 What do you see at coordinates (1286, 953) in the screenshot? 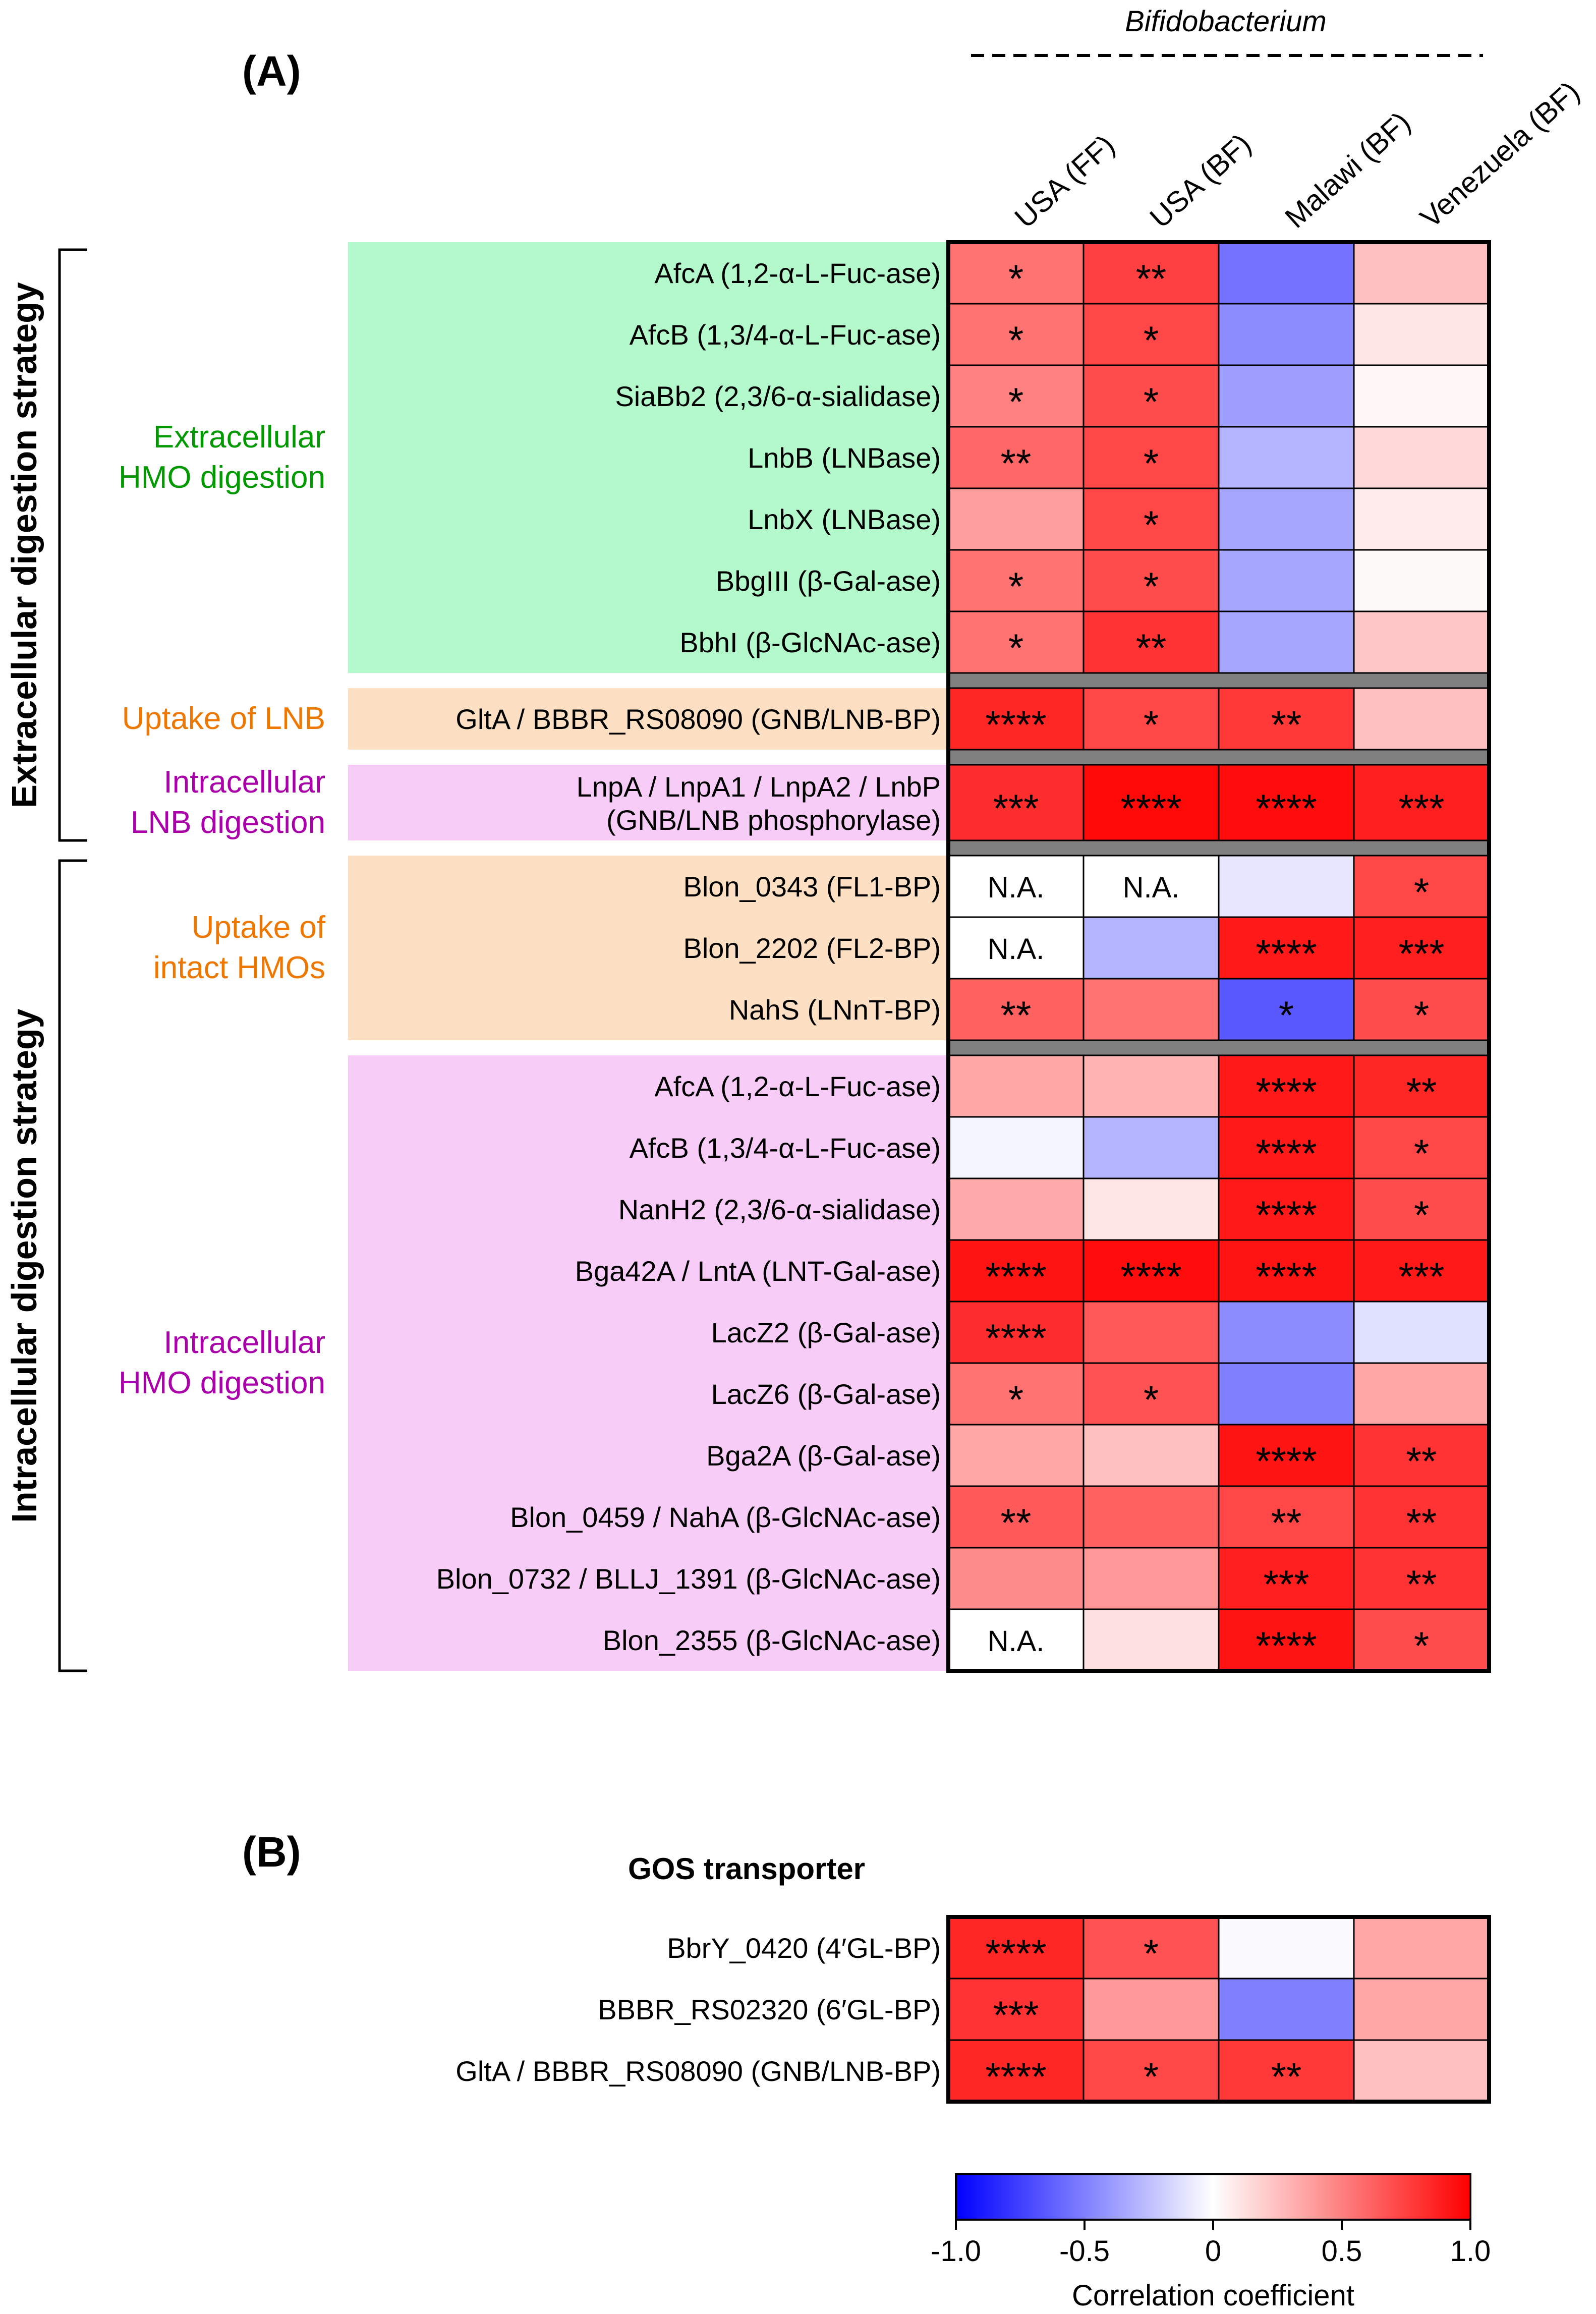
I see `cell-mark-a-r10-c2: ****` at bounding box center [1286, 953].